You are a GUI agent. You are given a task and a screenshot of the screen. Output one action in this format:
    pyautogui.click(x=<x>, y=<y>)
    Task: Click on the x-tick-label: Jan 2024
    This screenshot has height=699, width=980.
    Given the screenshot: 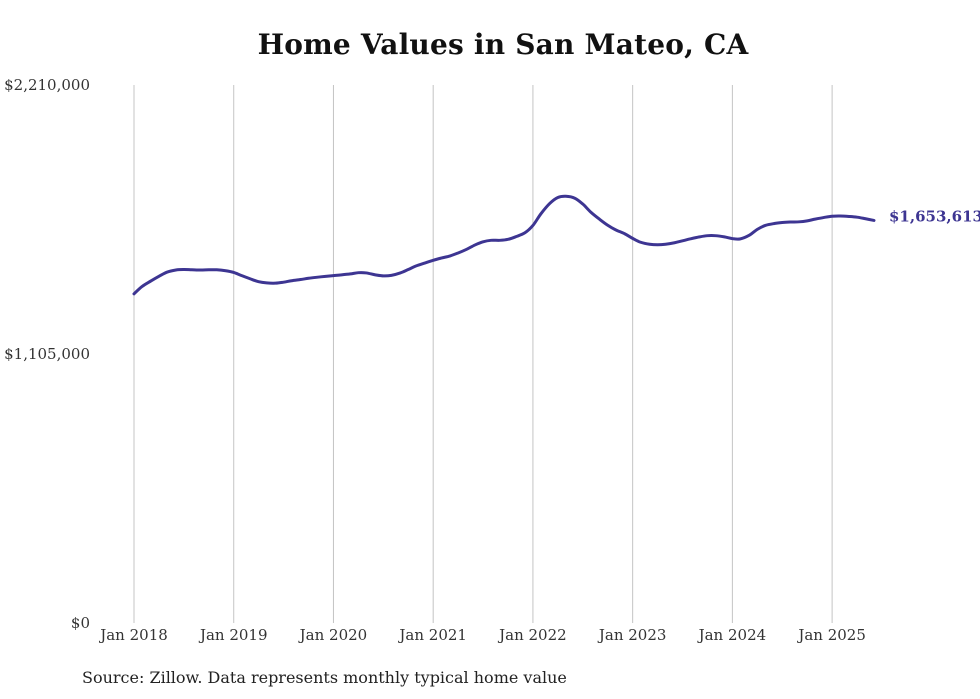 What is the action you would take?
    pyautogui.click(x=732, y=635)
    